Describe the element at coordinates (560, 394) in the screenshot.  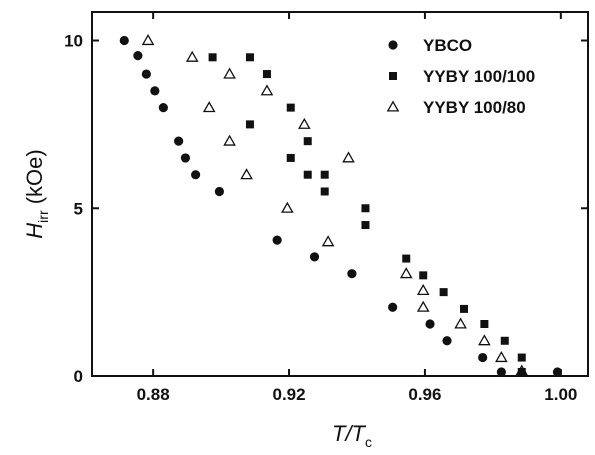
I see `x-tick-label: 1.00` at that location.